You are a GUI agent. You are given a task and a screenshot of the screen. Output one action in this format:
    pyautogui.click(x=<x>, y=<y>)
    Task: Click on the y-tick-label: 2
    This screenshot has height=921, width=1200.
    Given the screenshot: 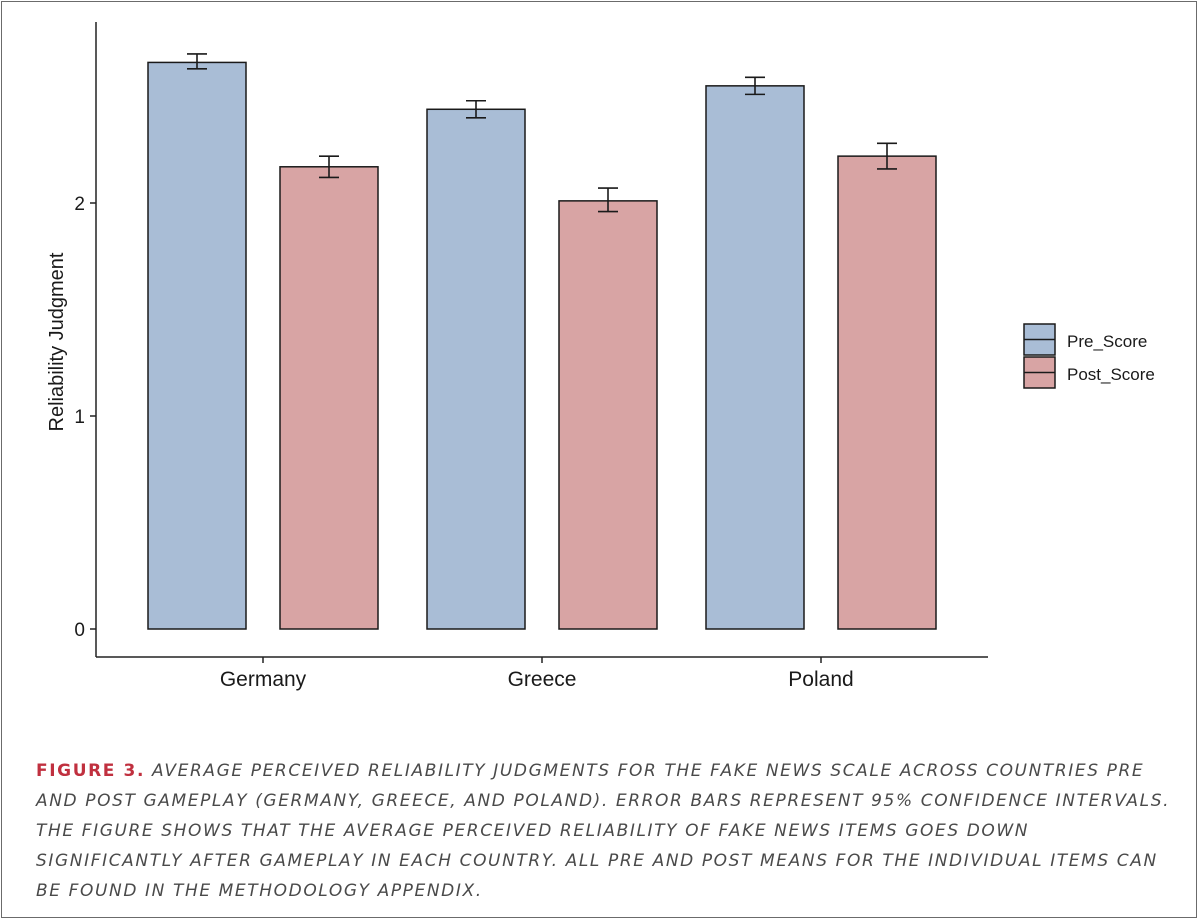 What is the action you would take?
    pyautogui.click(x=79, y=204)
    